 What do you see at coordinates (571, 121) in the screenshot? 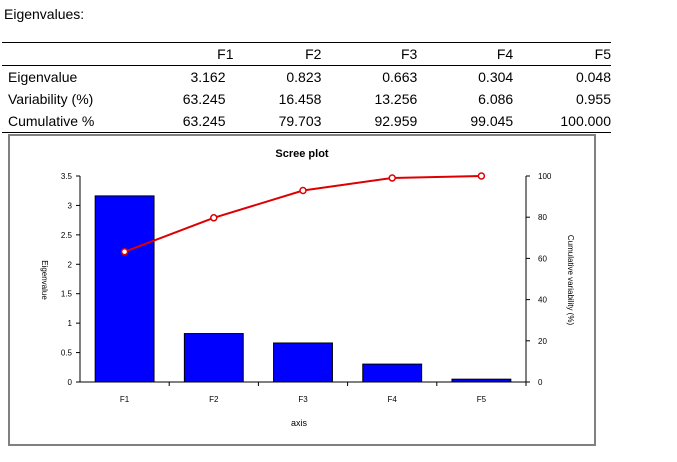
I see `table-cell: 100.000` at bounding box center [571, 121].